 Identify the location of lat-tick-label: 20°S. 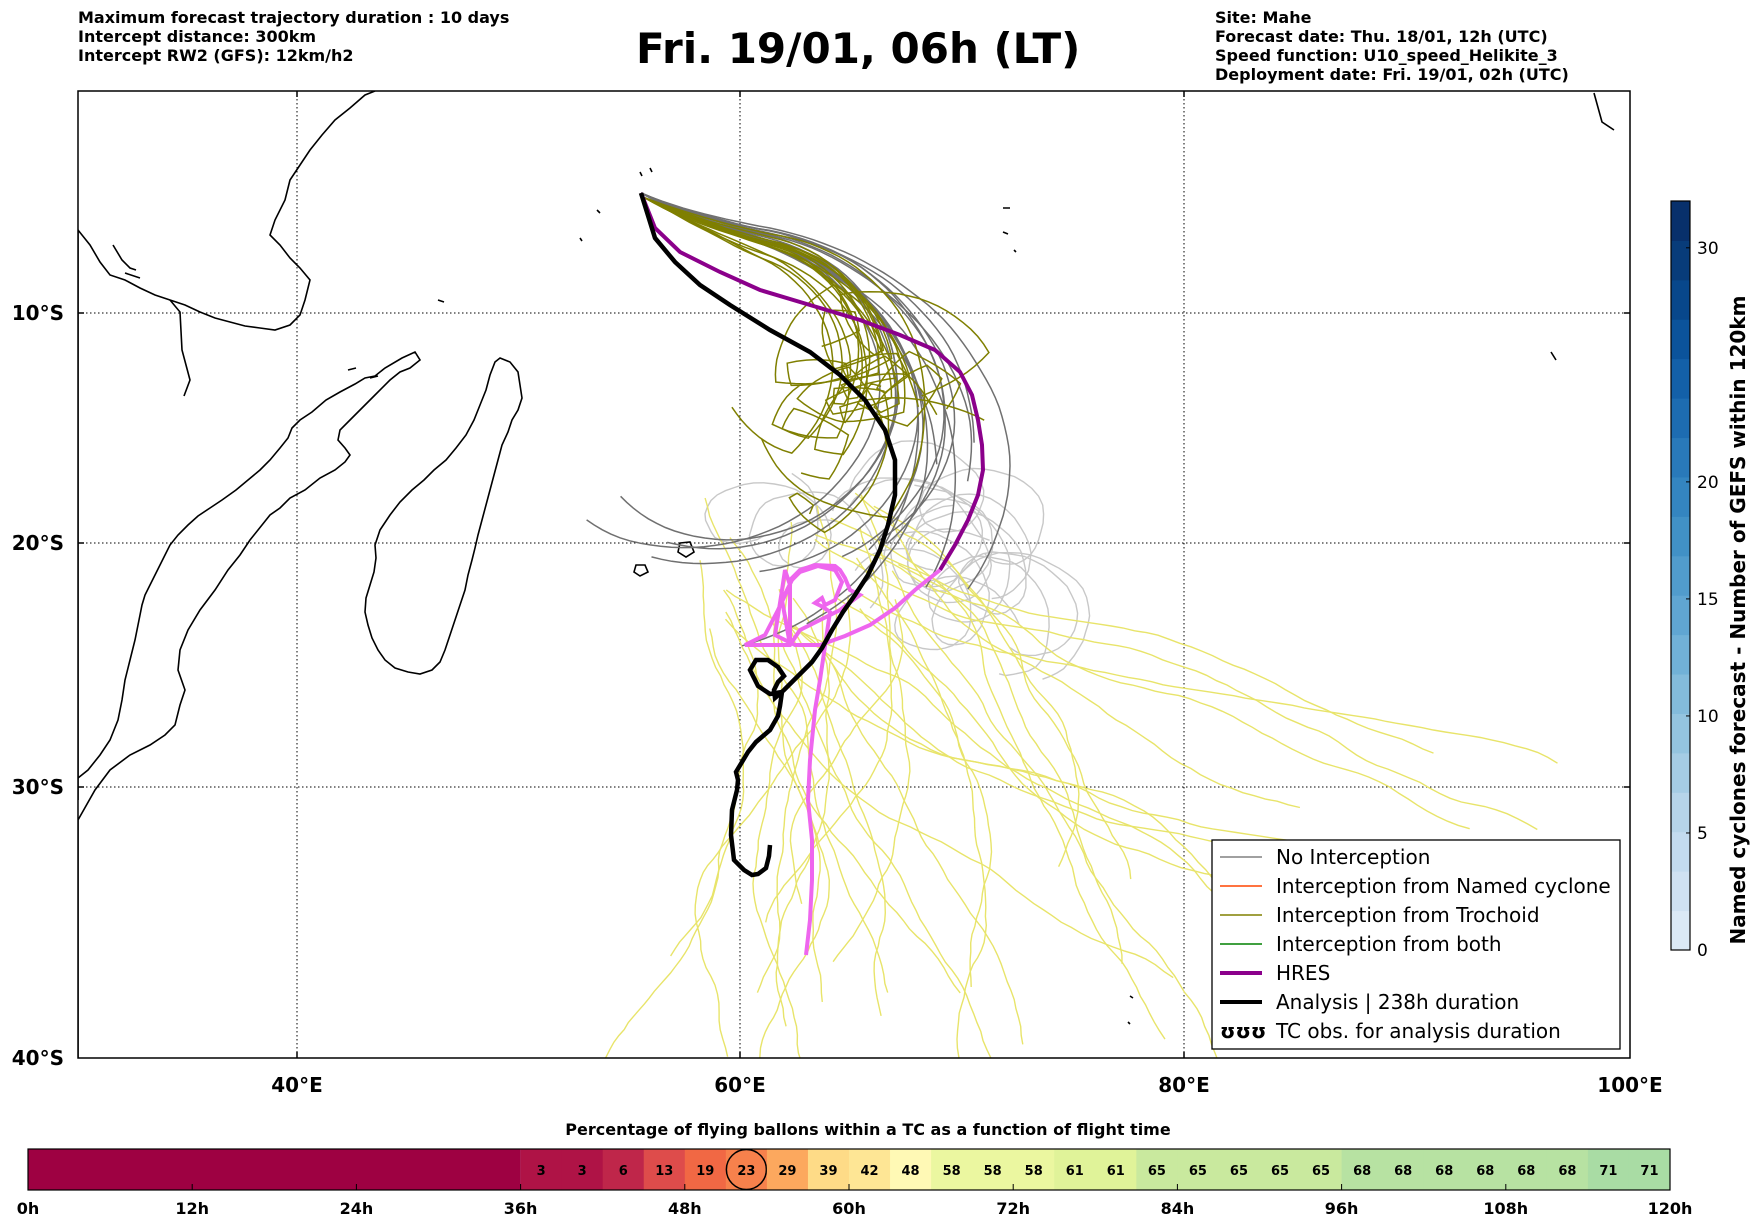
(38, 543).